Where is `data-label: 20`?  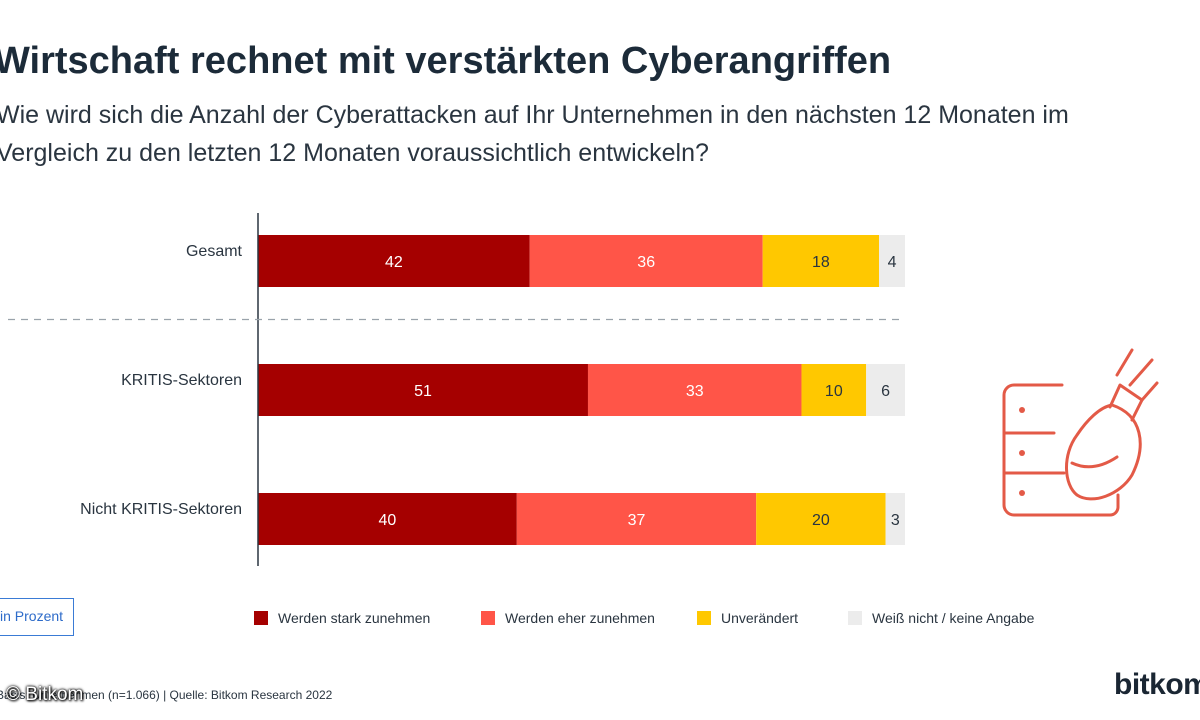
data-label: 20 is located at coordinates (821, 520).